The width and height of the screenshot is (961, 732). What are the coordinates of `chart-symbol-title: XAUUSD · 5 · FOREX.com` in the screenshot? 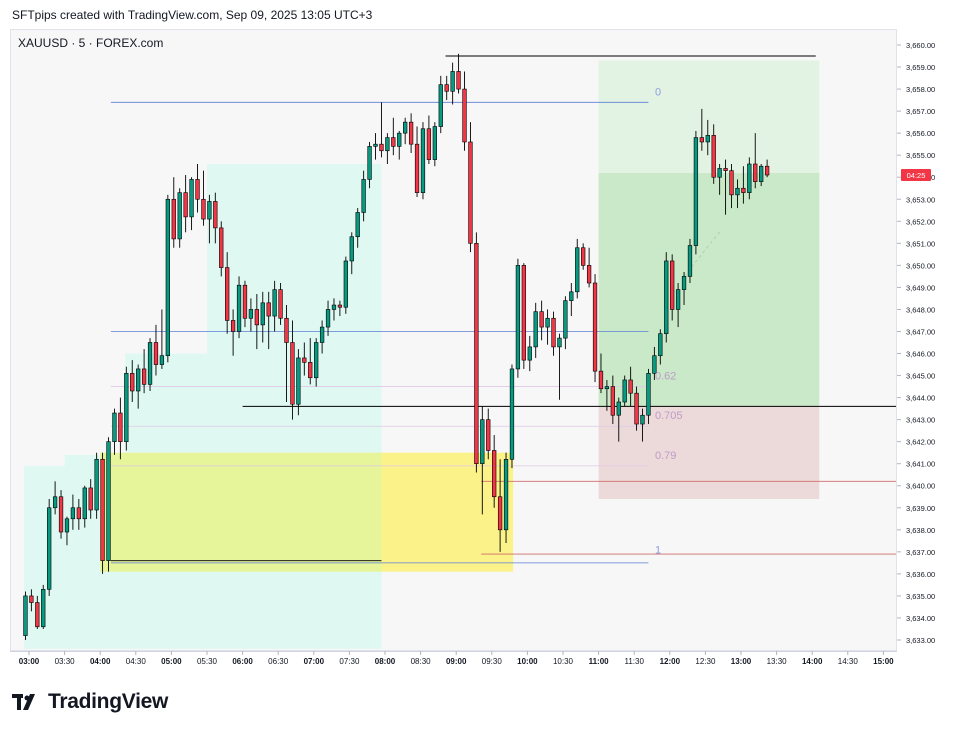 It's located at (91, 43).